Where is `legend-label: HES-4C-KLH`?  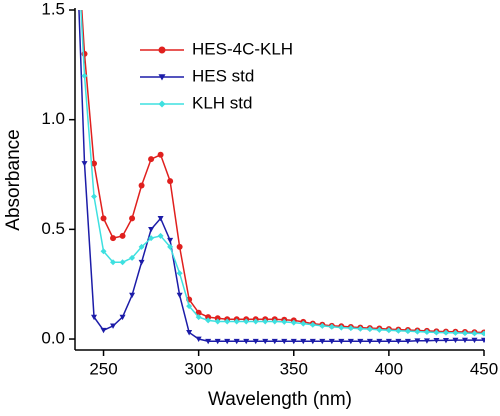 legend-label: HES-4C-KLH is located at coordinates (242, 48).